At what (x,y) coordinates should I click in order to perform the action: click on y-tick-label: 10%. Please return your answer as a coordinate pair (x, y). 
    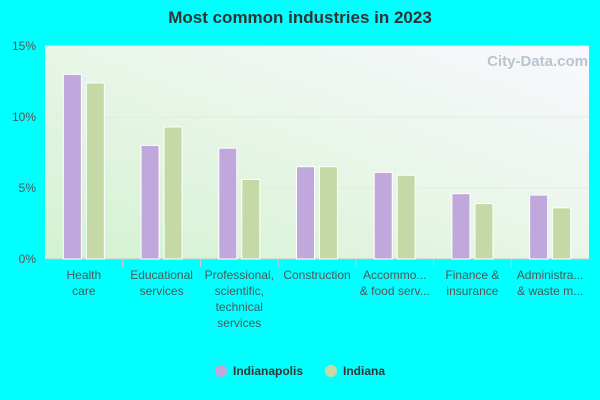
    Looking at the image, I should click on (24, 117).